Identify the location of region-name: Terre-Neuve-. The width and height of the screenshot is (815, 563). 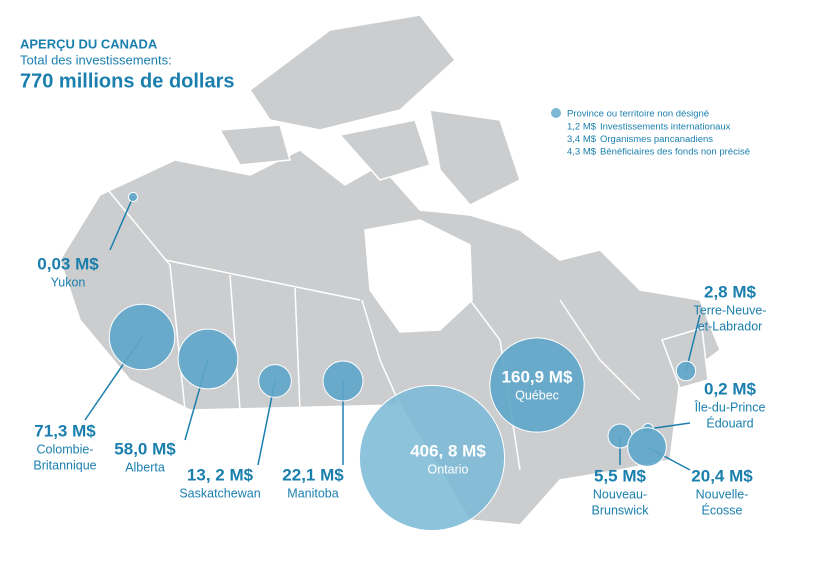
(730, 310).